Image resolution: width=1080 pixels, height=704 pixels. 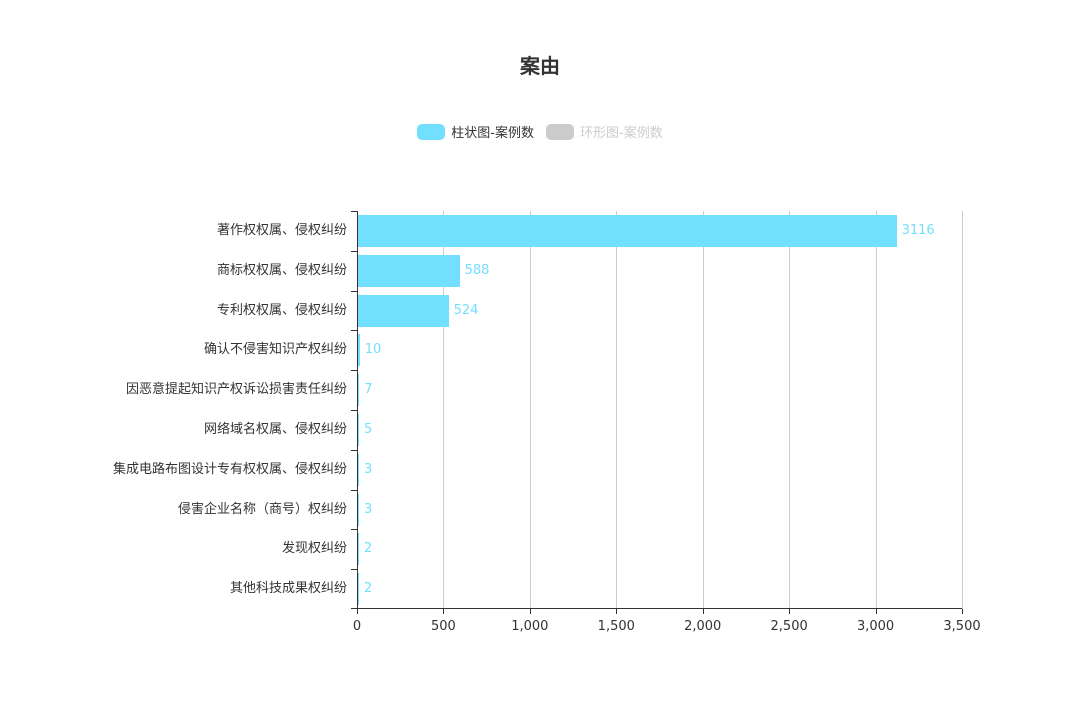 I want to click on legend-label-bar: 柱状图-案例数, so click(x=492, y=133).